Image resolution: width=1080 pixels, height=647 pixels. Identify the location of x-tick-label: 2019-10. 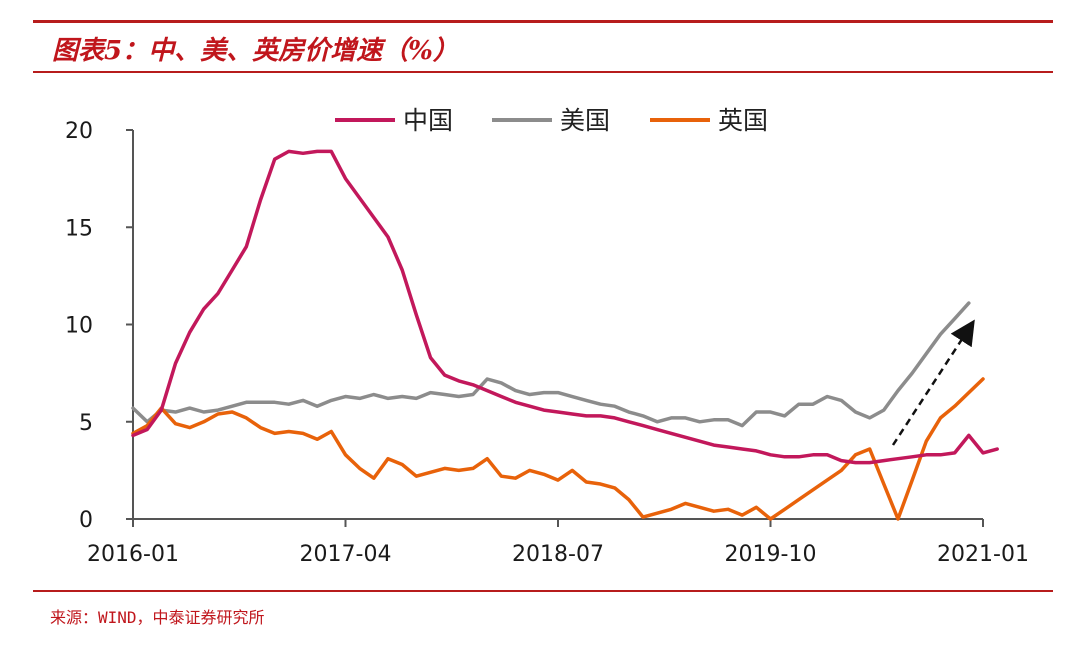
(771, 554).